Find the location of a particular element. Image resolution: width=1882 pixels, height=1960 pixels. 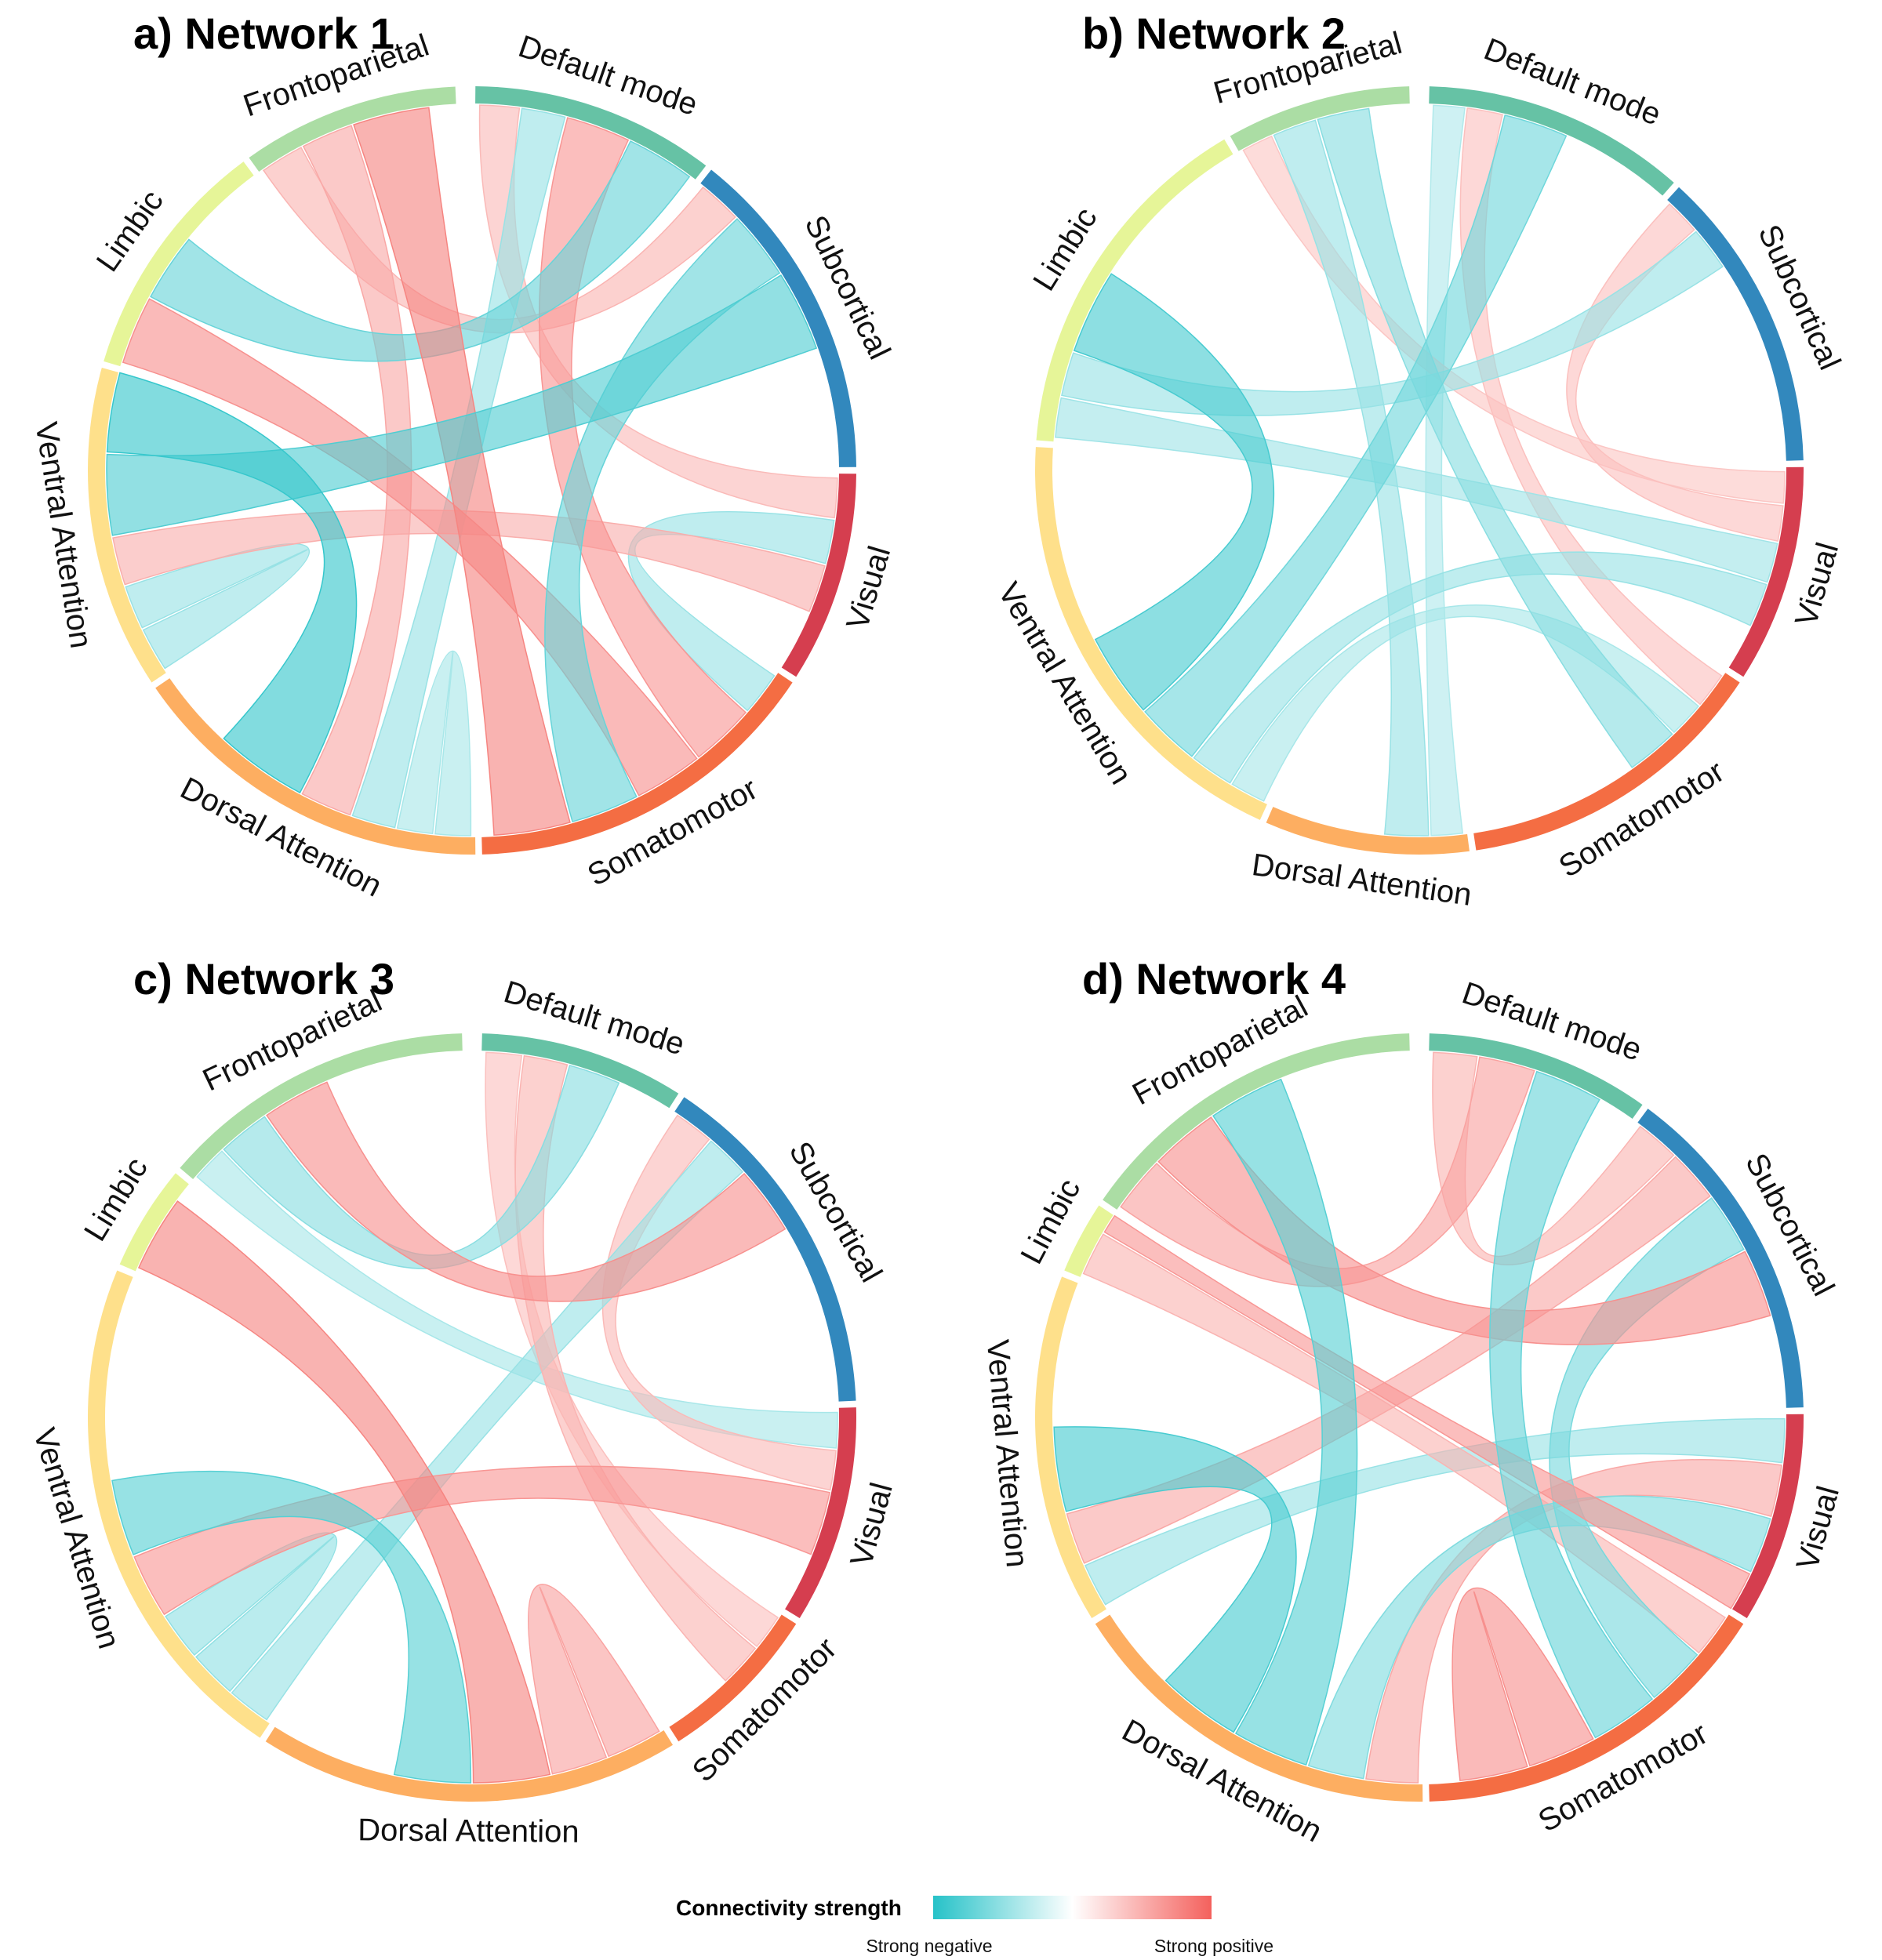

panel-title: b) Network 2 is located at coordinates (1214, 33).